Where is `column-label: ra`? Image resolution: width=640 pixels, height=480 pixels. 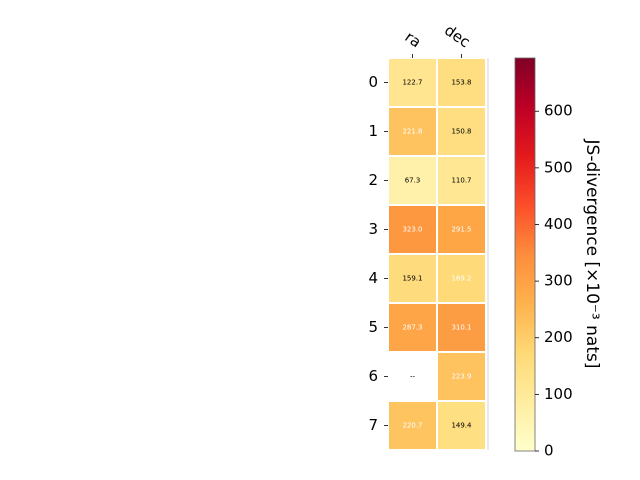
column-label: ra is located at coordinates (413, 40).